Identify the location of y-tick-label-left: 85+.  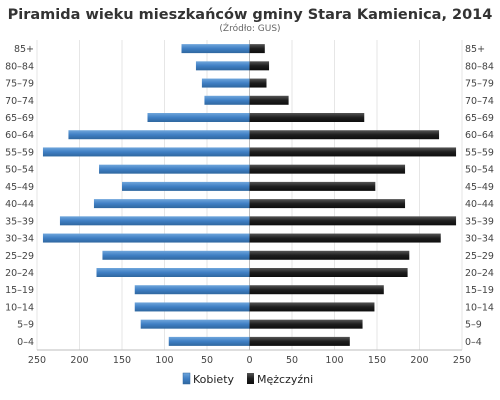
(24, 49).